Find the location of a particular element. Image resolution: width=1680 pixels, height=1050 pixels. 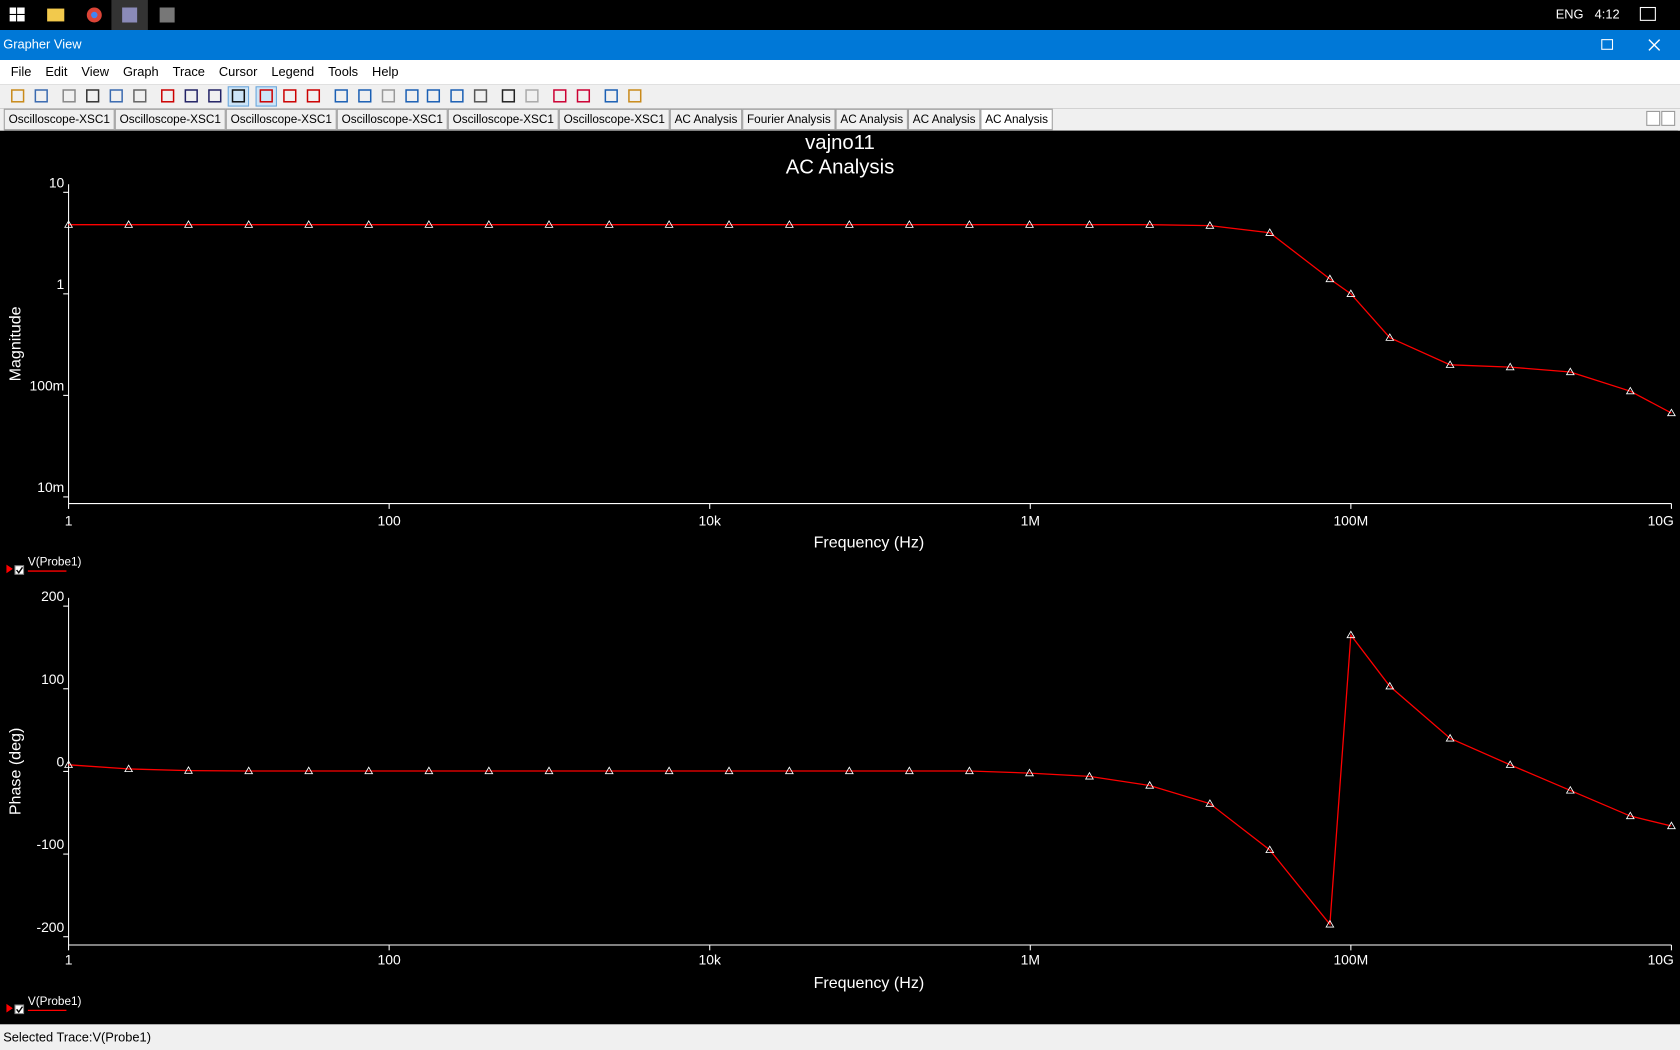

menu-item: Graph is located at coordinates (141, 71).